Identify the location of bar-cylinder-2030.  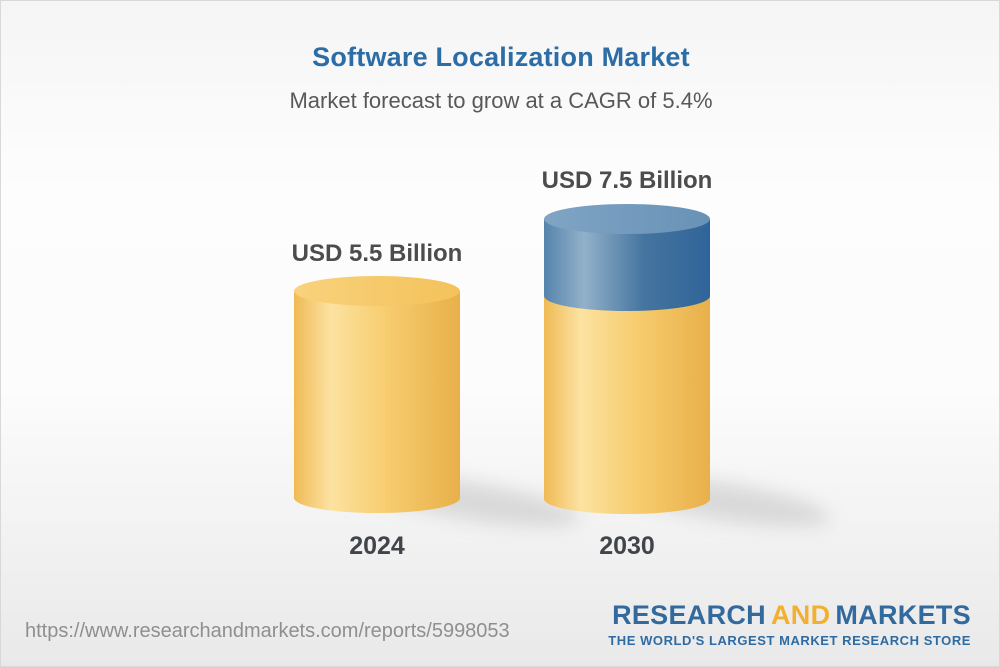
(627, 359).